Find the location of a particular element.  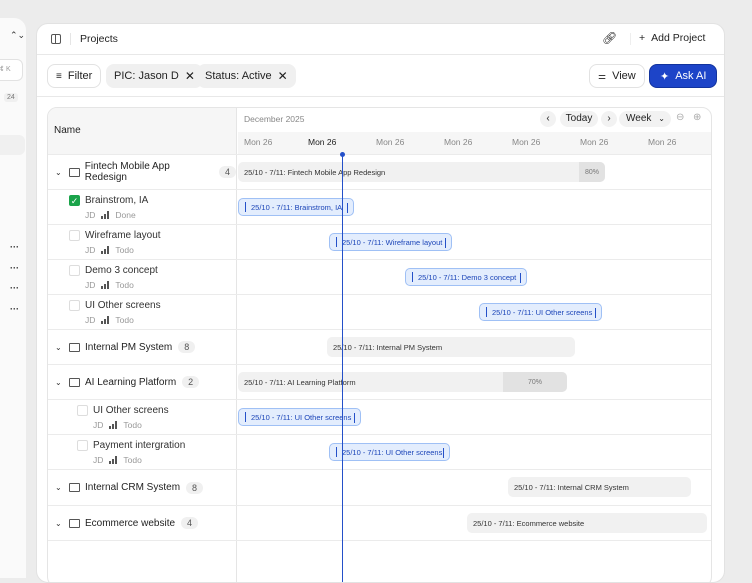

filter-chip-status: Status: Active ✕ is located at coordinates (246, 76).